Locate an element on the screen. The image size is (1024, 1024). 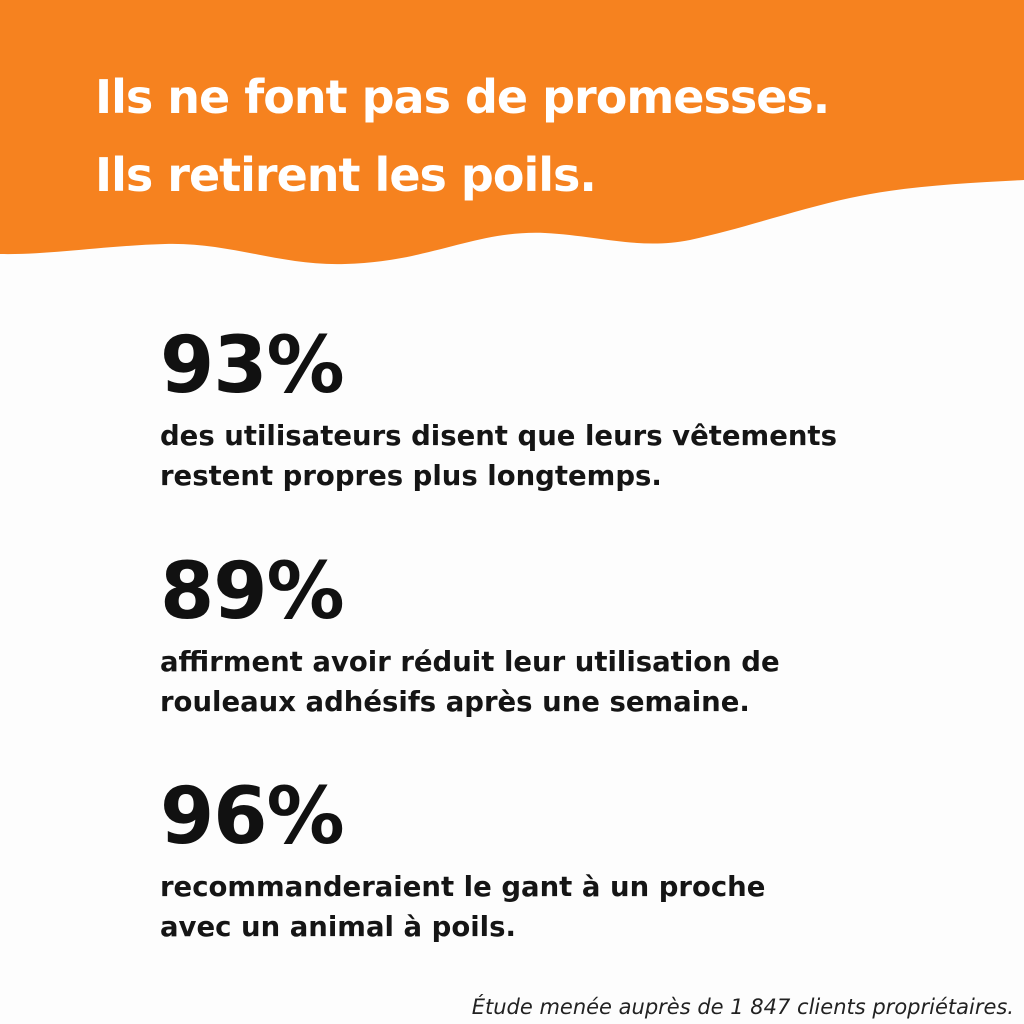
stat-description-line-2: rouleaux adhésifs après une semaine. is located at coordinates (455, 702).